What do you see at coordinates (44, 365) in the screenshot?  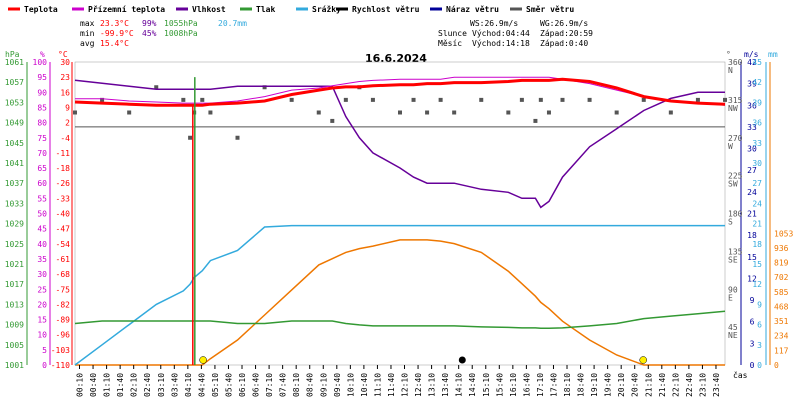 I see `pct-tick: 0` at bounding box center [44, 365].